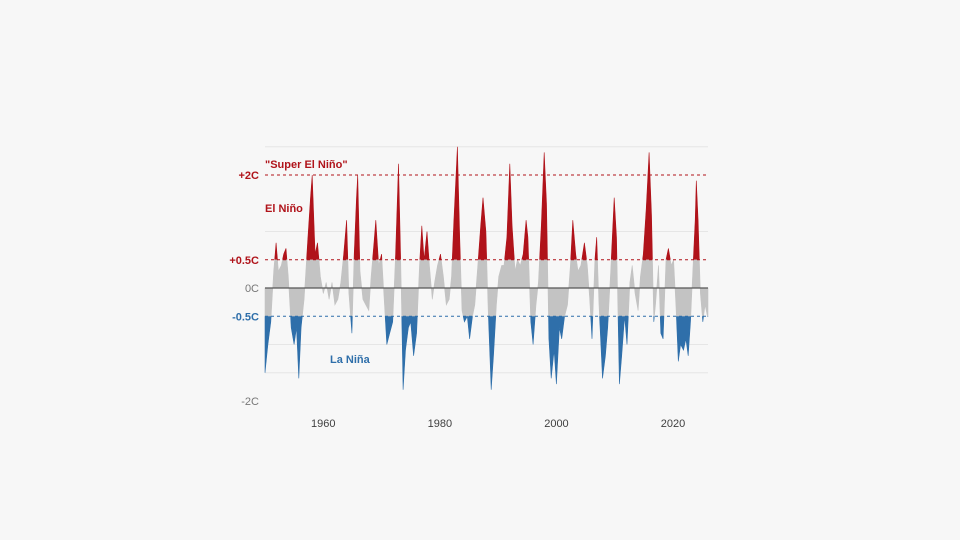 This screenshot has height=540, width=960. I want to click on y-tick-label: 0C, so click(252, 289).